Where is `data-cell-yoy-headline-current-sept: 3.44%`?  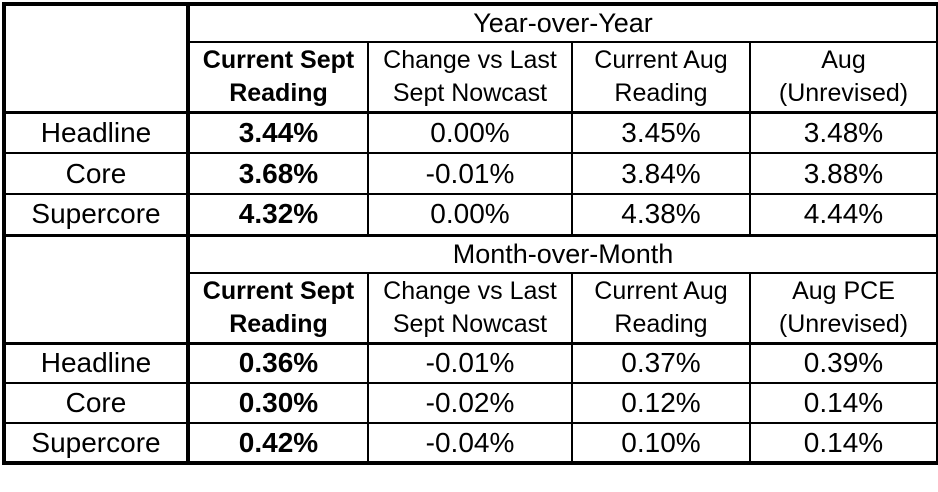
data-cell-yoy-headline-current-sept: 3.44% is located at coordinates (278, 132).